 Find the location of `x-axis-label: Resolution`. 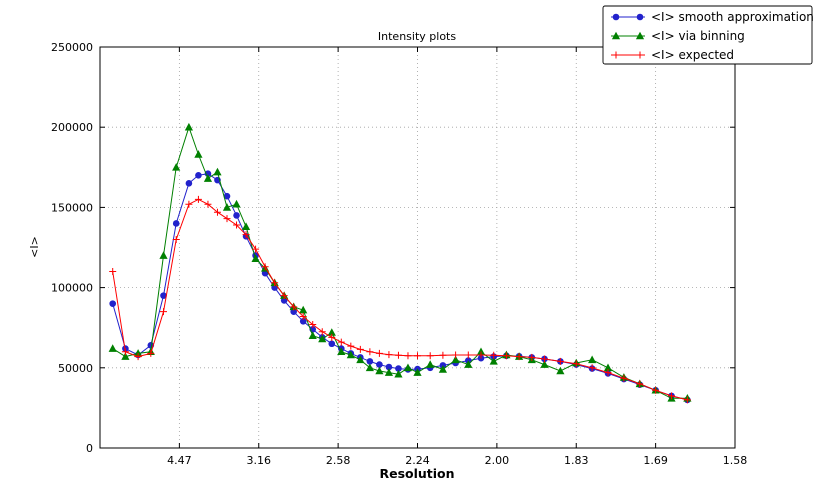

x-axis-label: Resolution is located at coordinates (416, 473).